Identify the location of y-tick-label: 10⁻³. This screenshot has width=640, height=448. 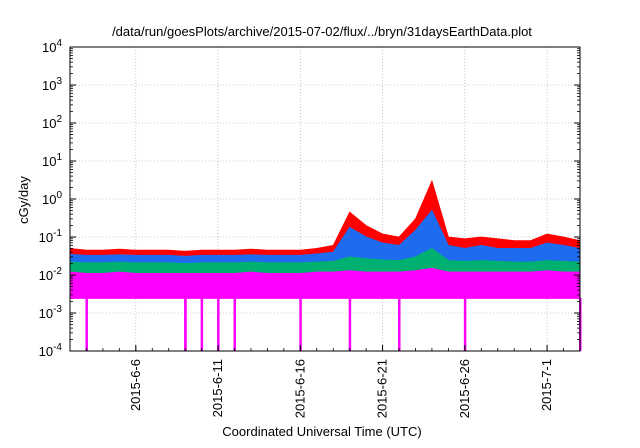
(51, 312).